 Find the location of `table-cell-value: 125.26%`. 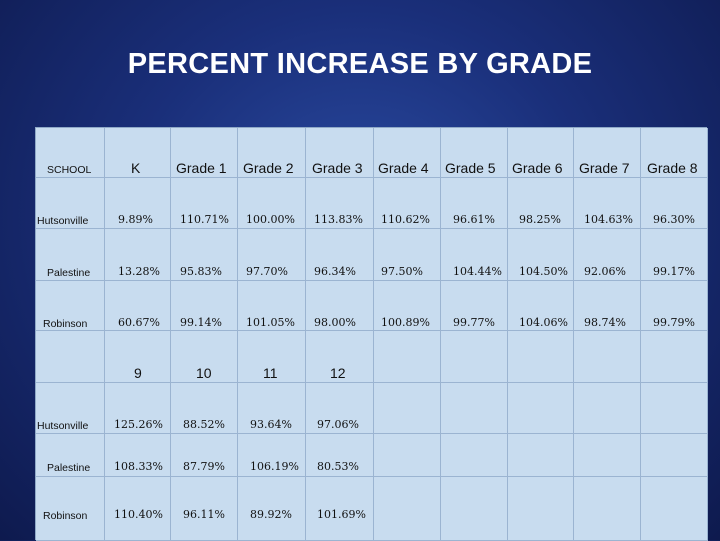

table-cell-value: 125.26% is located at coordinates (138, 424).